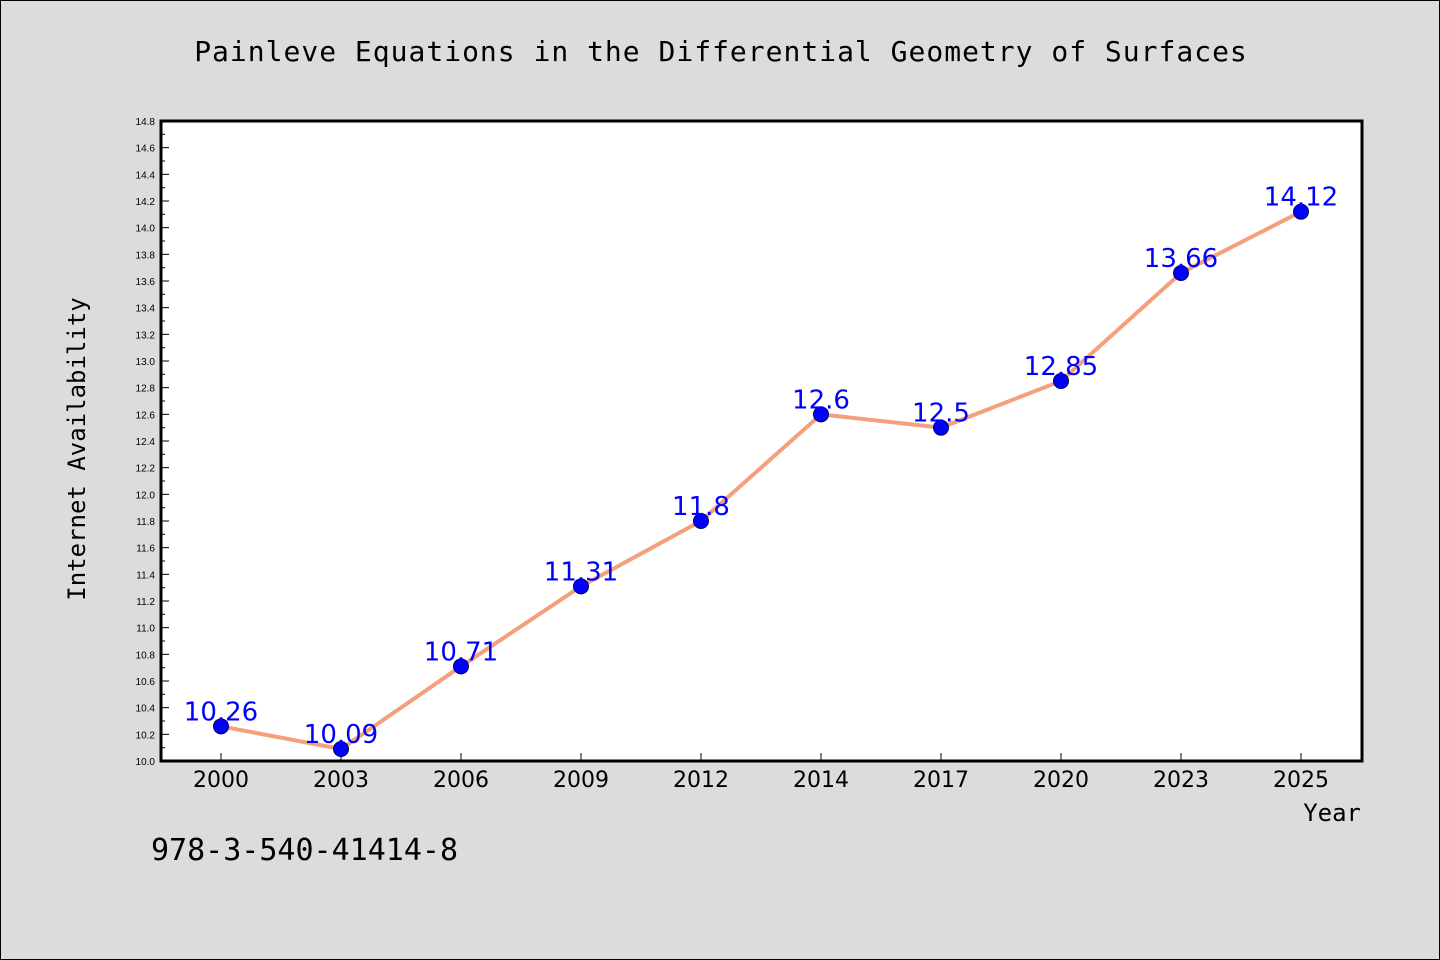 The height and width of the screenshot is (960, 1440). What do you see at coordinates (146, 229) in the screenshot?
I see `y-tick-label: 14.0` at bounding box center [146, 229].